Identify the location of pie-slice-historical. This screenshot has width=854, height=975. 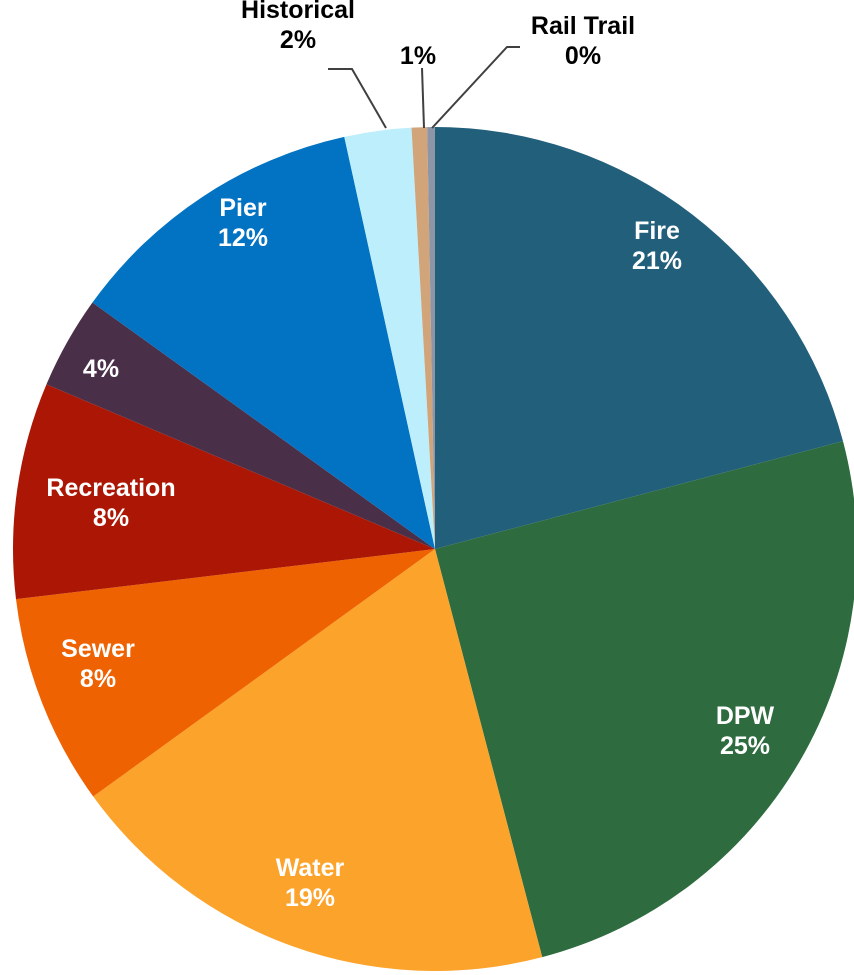
(389, 338).